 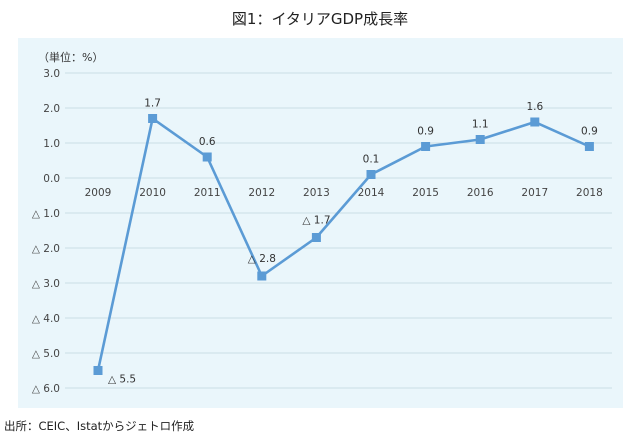 What do you see at coordinates (122, 380) in the screenshot?
I see `data-label: △ 5.5` at bounding box center [122, 380].